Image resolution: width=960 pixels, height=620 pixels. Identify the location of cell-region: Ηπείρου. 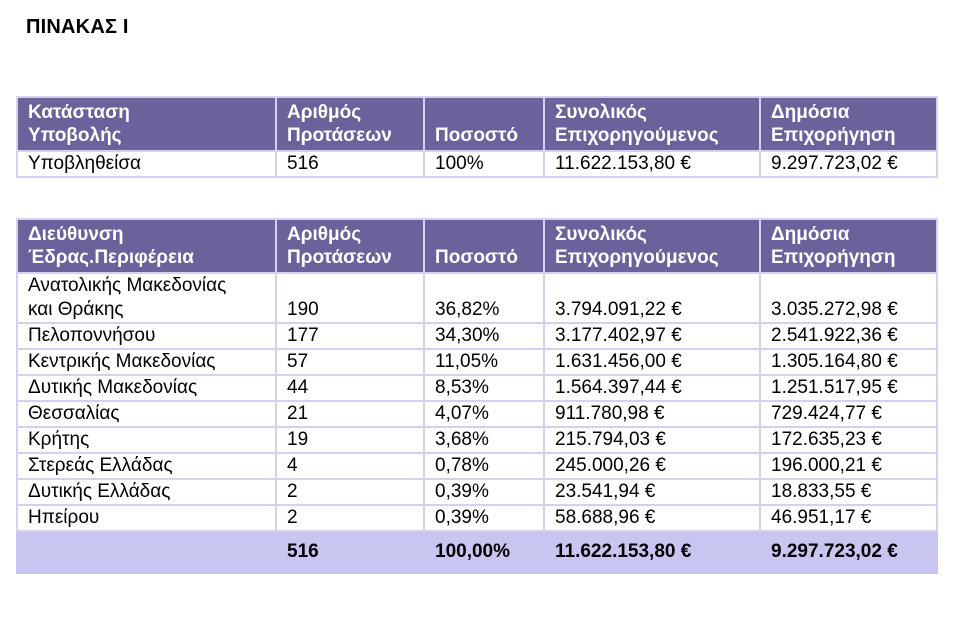
(146, 518).